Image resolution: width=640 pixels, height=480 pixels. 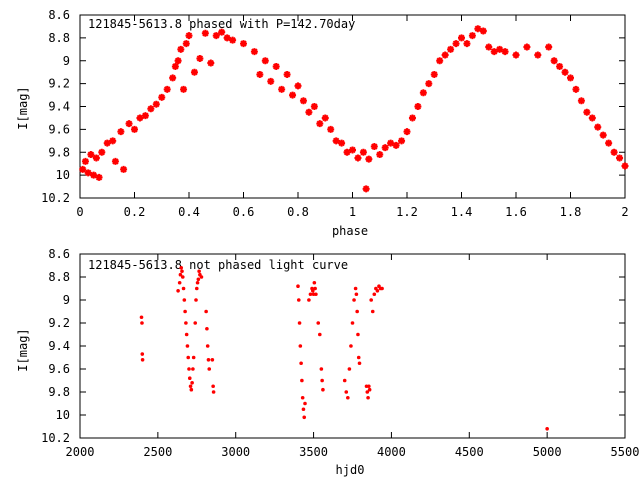 What do you see at coordinates (462, 212) in the screenshot?
I see `phased-x-tick-label: 1.4` at bounding box center [462, 212].